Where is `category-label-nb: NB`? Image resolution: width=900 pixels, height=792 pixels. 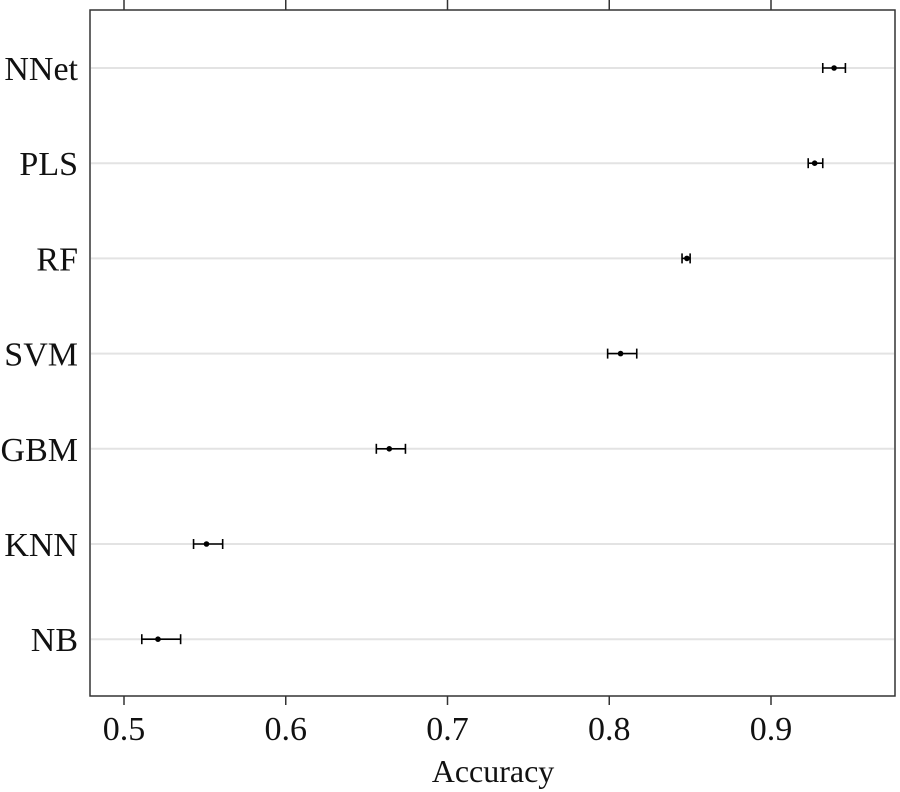 category-label-nb: NB is located at coordinates (54, 640).